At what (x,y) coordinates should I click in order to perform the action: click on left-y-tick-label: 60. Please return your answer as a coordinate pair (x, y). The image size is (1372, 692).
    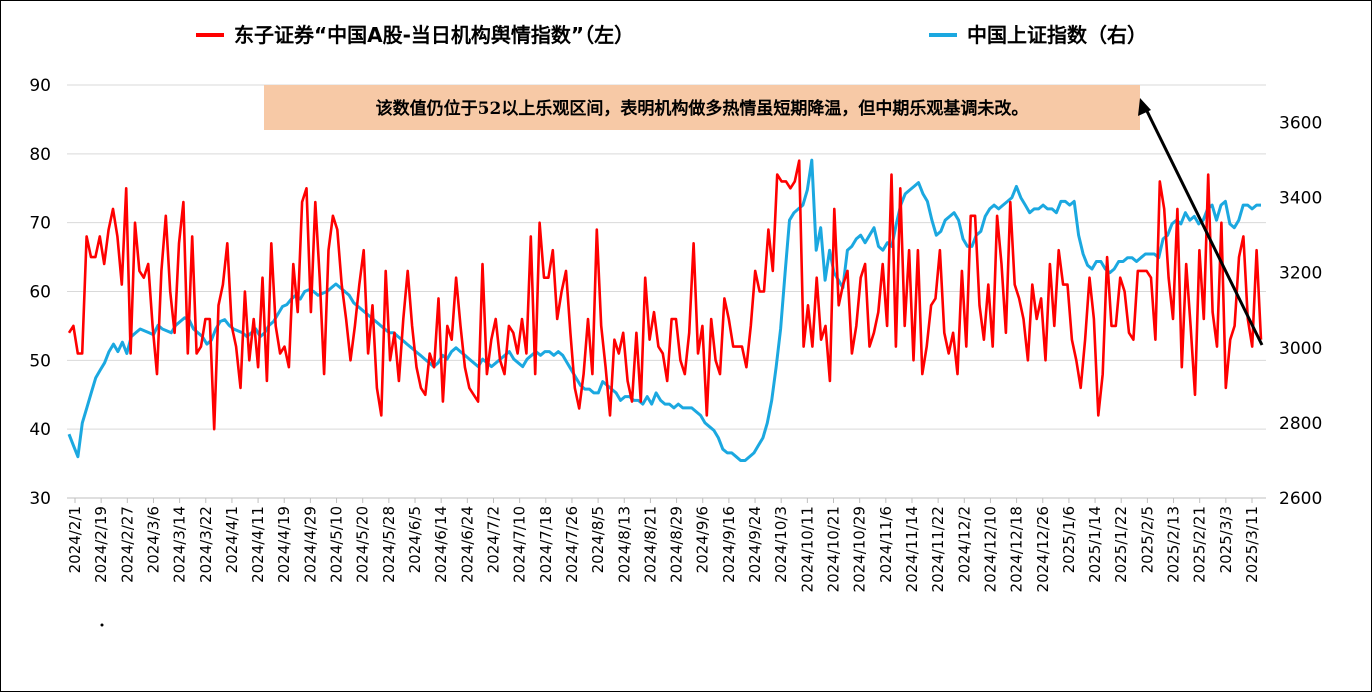
    Looking at the image, I should click on (40, 293).